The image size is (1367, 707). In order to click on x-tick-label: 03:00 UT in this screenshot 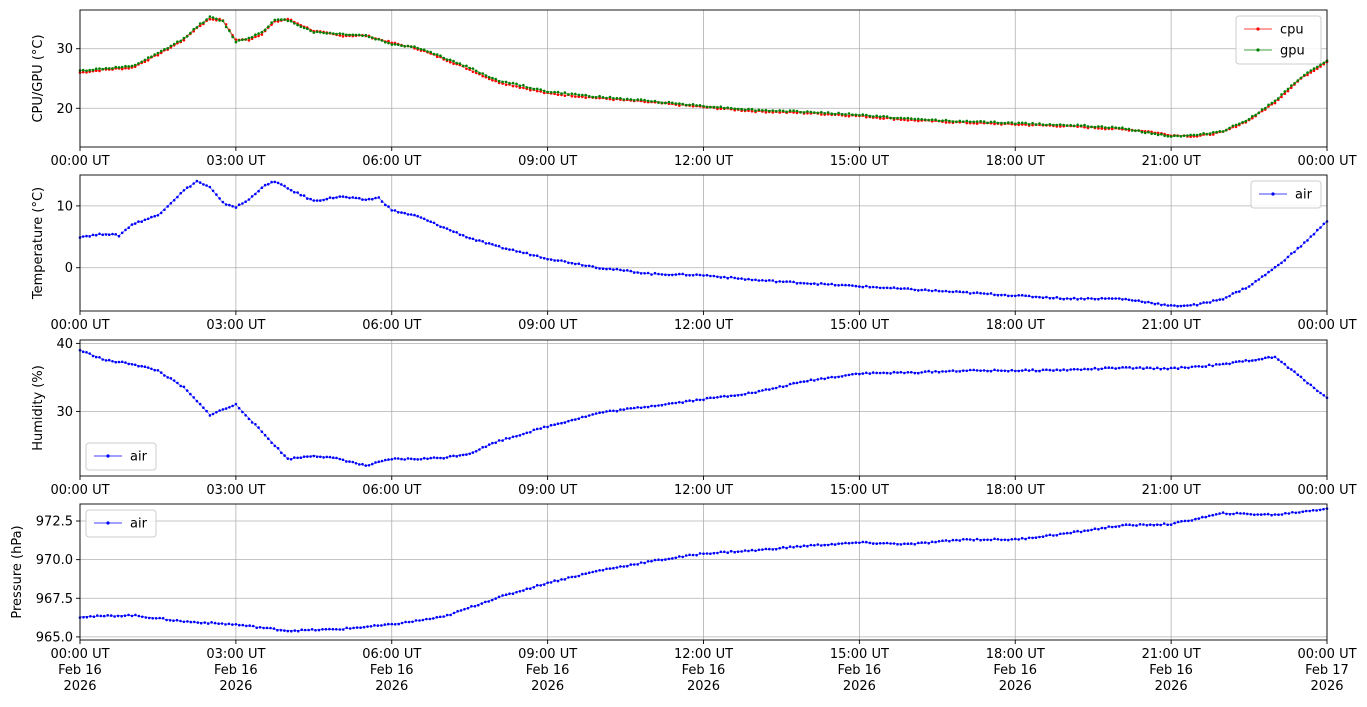, I will do `click(235, 161)`.